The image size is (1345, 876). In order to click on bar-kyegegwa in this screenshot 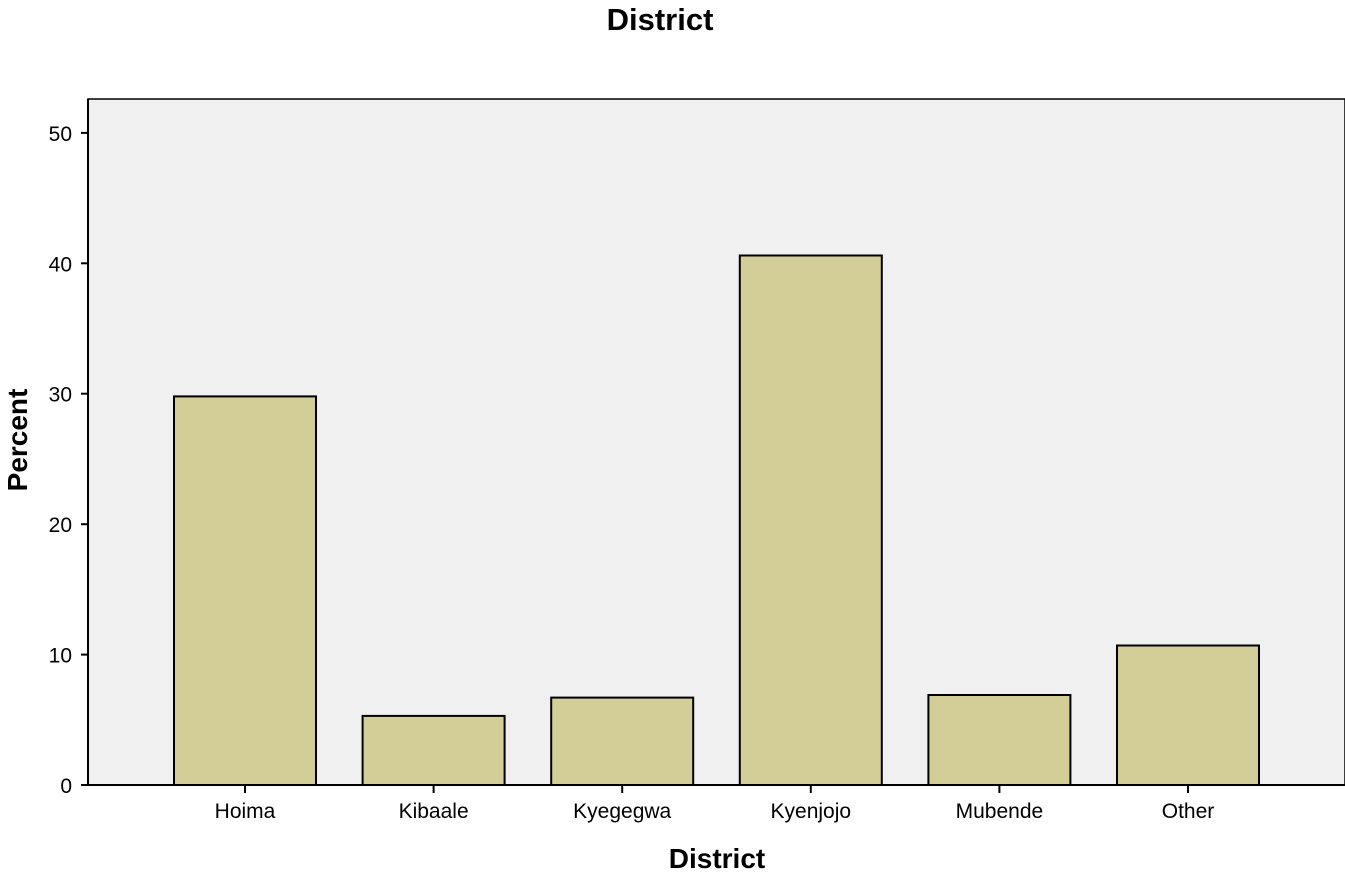, I will do `click(622, 741)`.